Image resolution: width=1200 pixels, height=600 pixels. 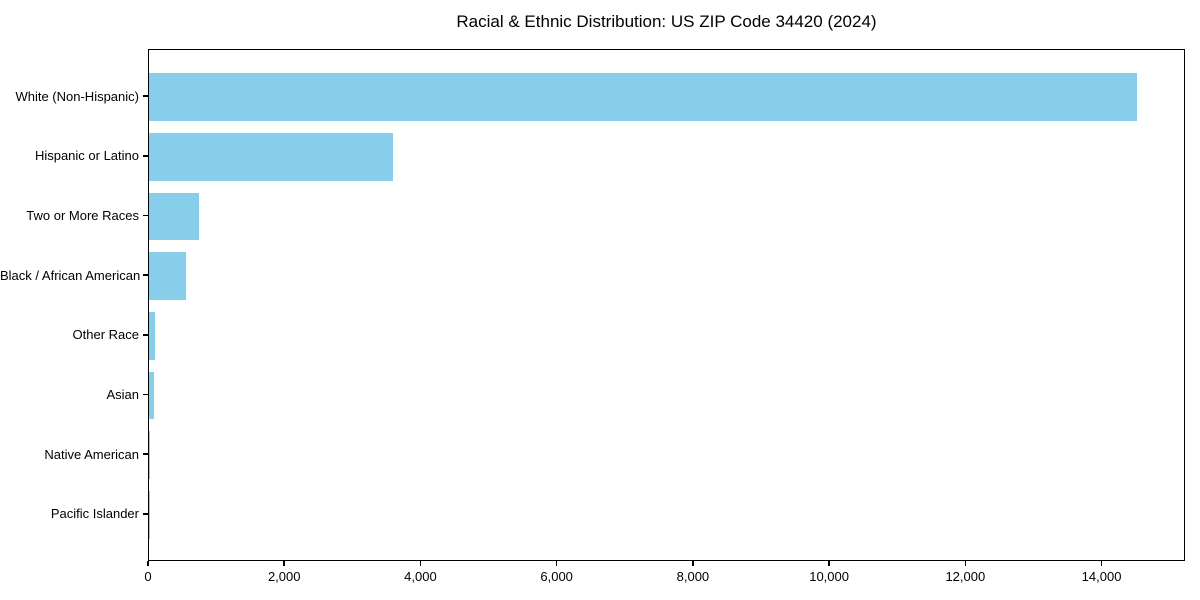 What do you see at coordinates (105, 335) in the screenshot?
I see `y-tick-label-other-race: Other Race` at bounding box center [105, 335].